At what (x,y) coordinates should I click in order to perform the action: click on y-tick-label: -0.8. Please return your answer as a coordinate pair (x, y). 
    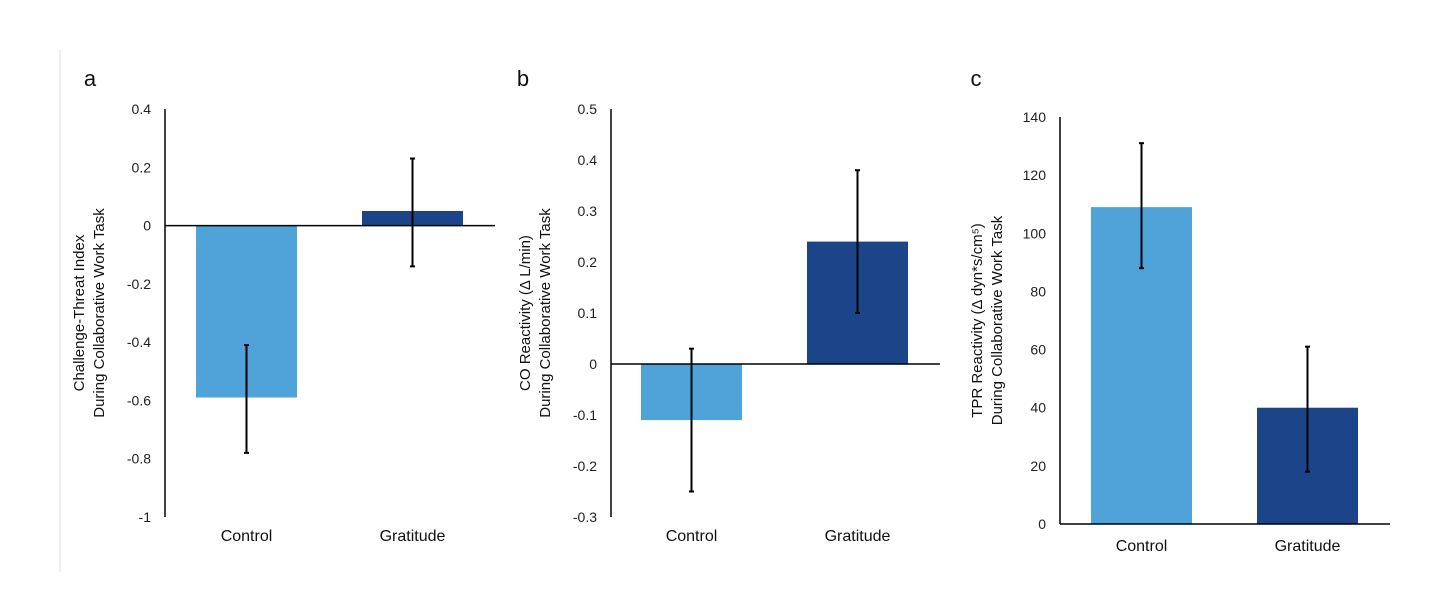
    Looking at the image, I should click on (139, 459).